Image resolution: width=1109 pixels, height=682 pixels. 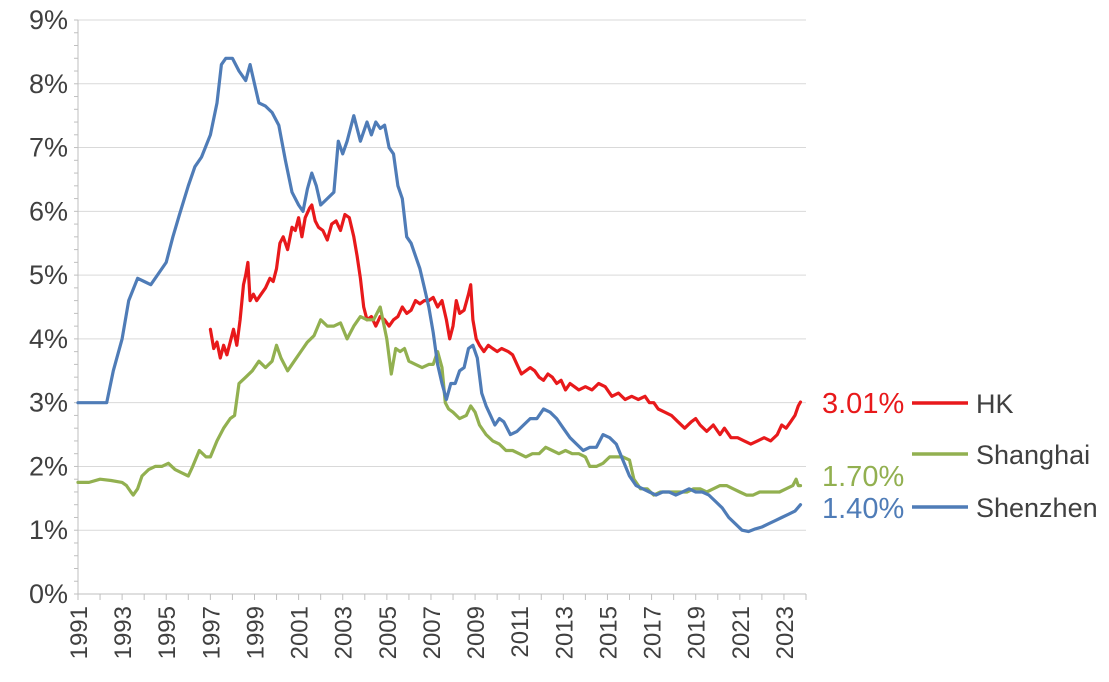 I want to click on y-tick-label: 7%, so click(x=48, y=148).